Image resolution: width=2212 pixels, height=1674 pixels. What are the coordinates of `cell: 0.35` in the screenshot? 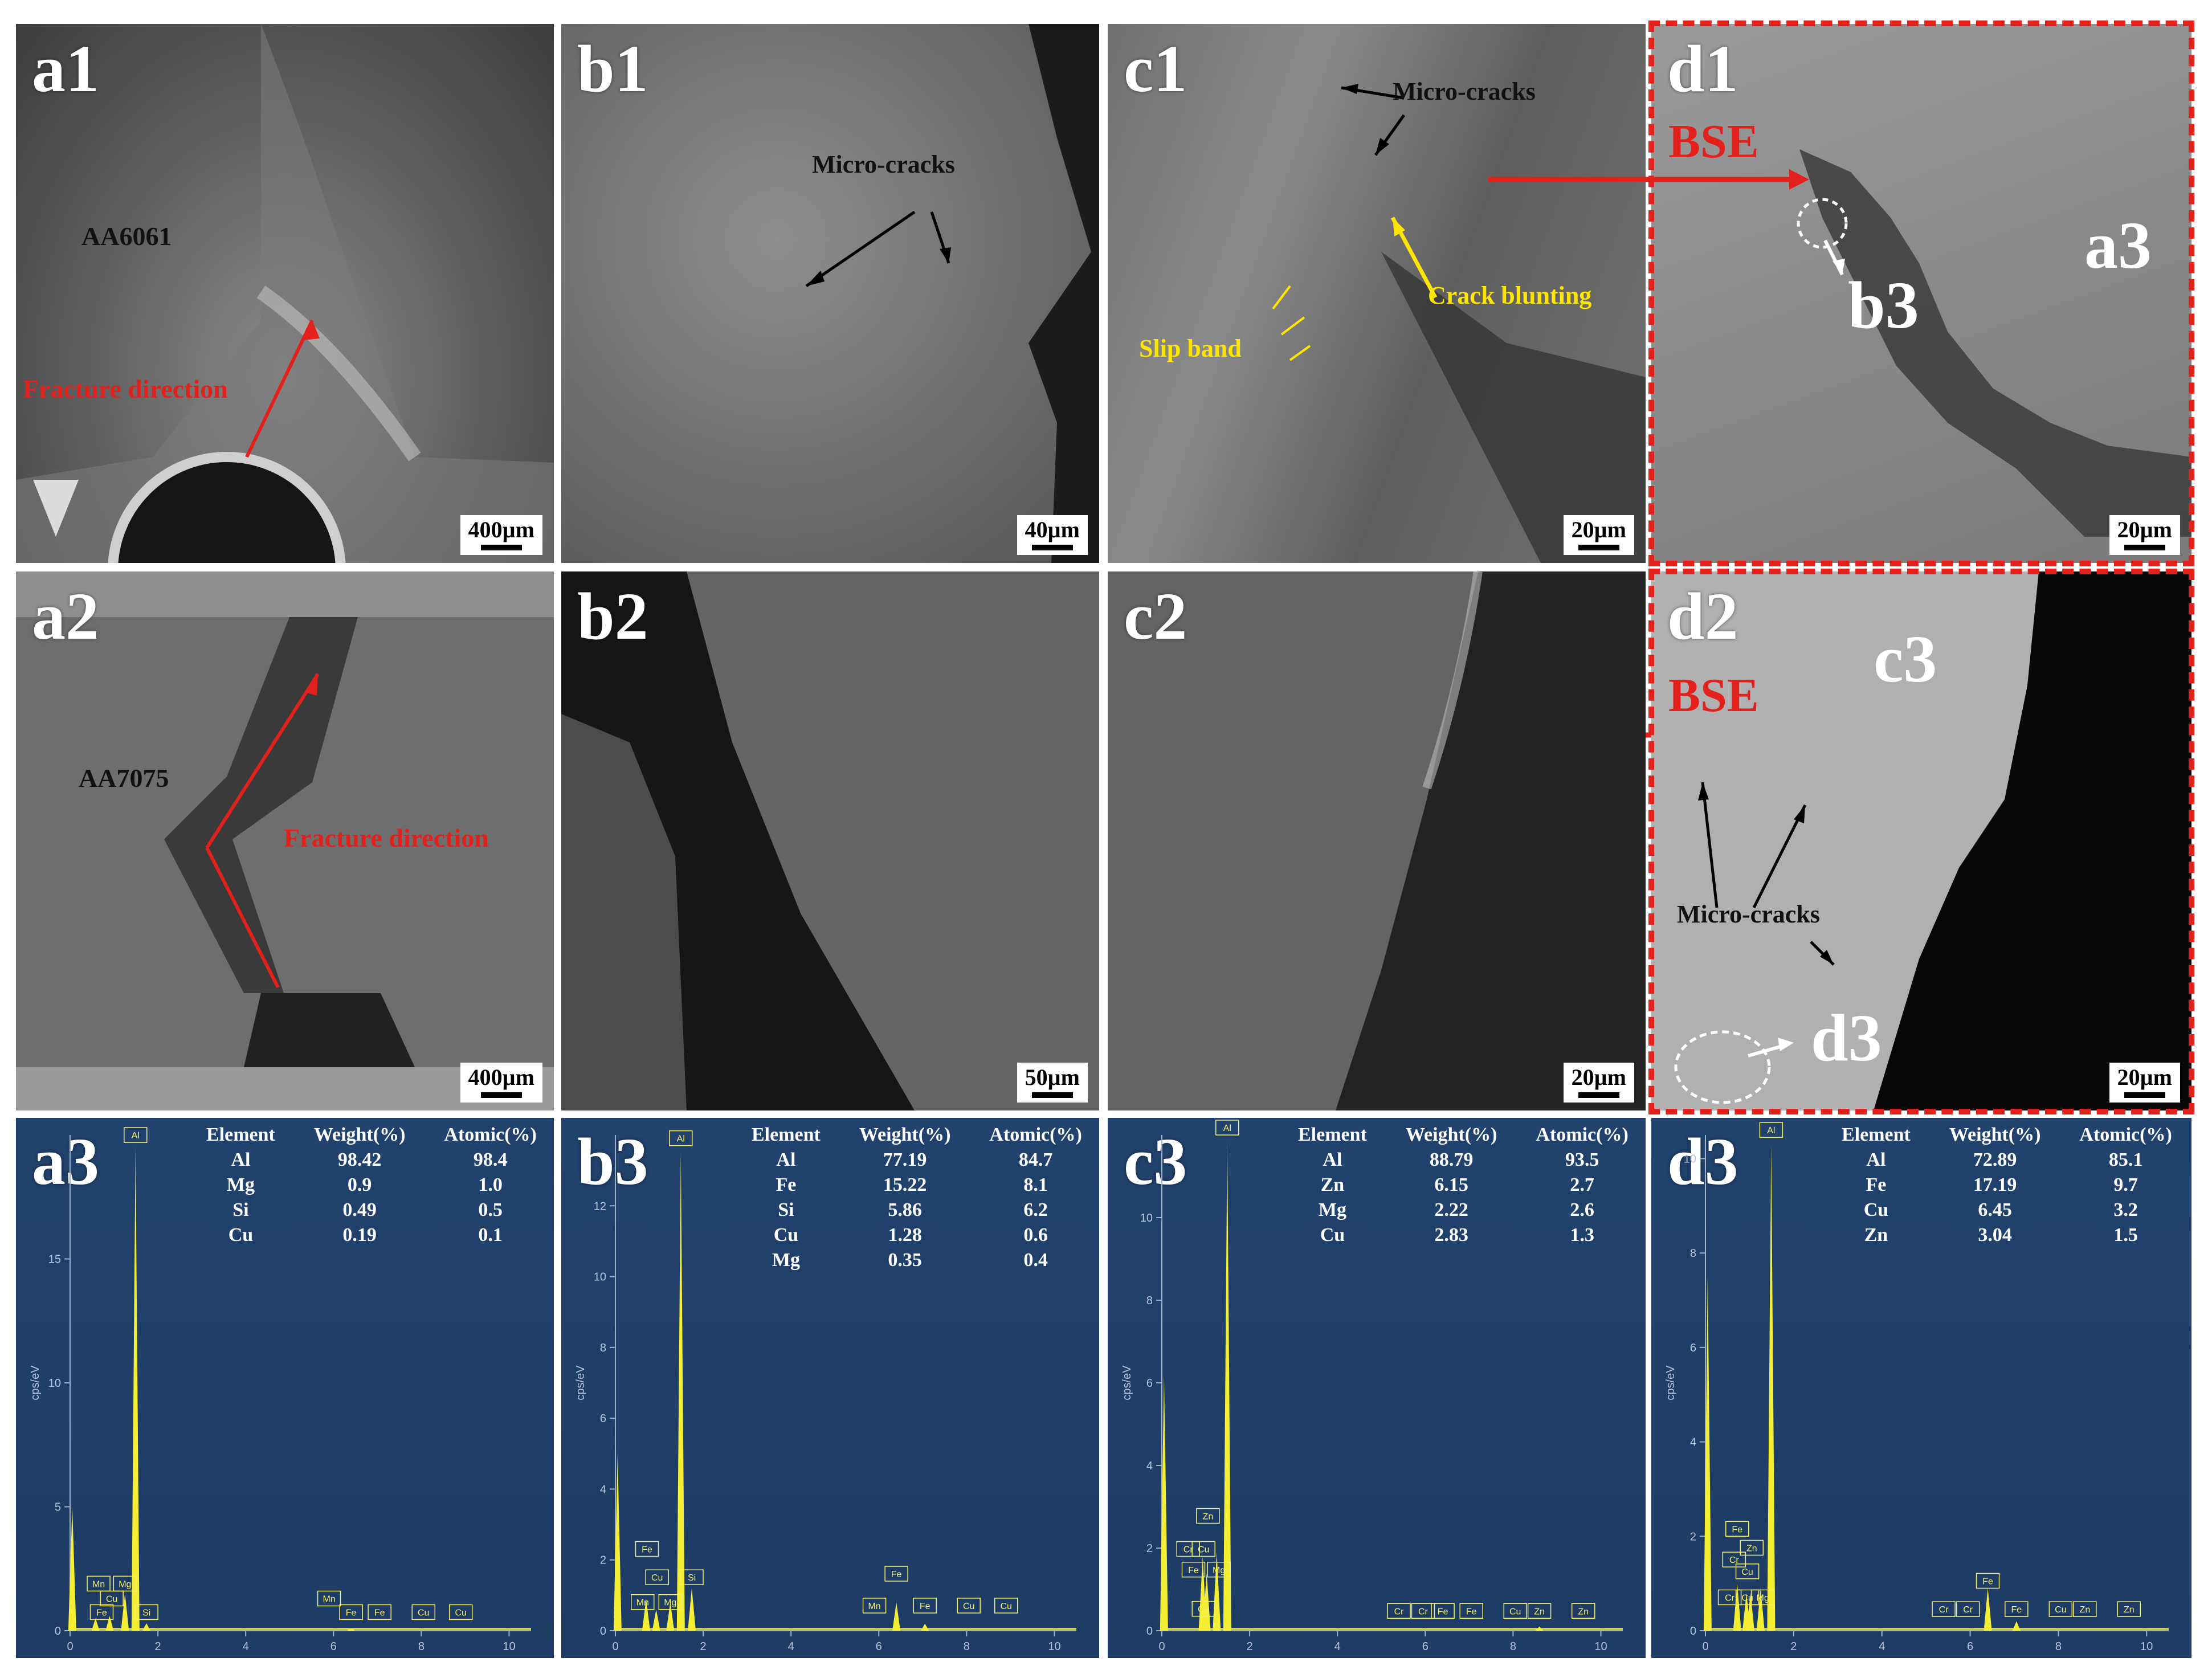 It's located at (905, 1261).